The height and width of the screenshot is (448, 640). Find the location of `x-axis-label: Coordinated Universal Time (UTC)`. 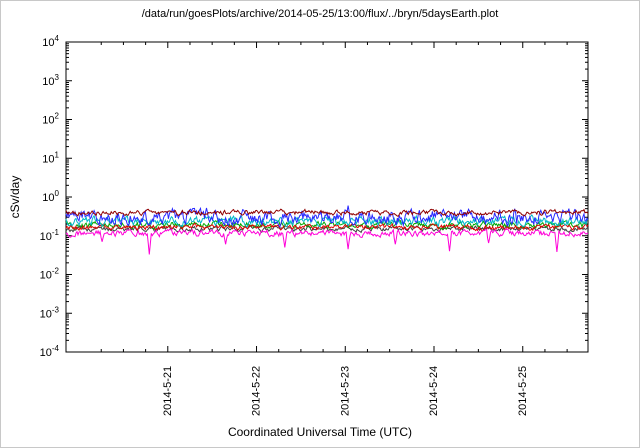

x-axis-label: Coordinated Universal Time (UTC) is located at coordinates (320, 432).